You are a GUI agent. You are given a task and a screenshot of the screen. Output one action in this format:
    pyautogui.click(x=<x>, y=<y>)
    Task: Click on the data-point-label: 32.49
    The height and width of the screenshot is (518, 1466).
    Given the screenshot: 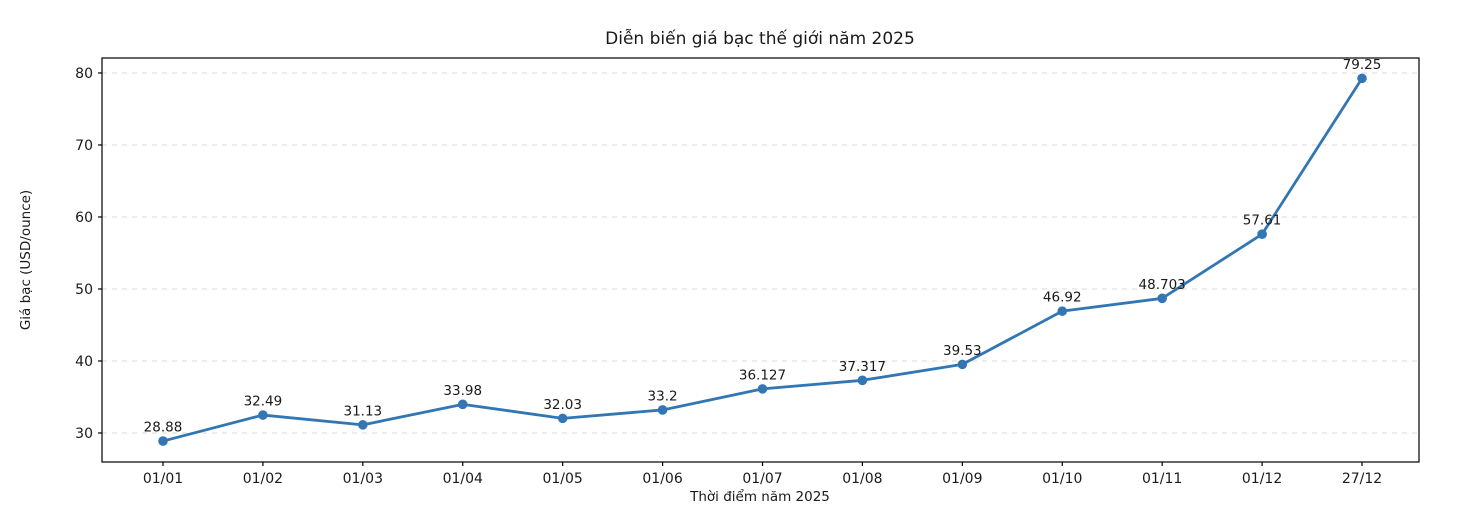 What is the action you would take?
    pyautogui.click(x=263, y=402)
    